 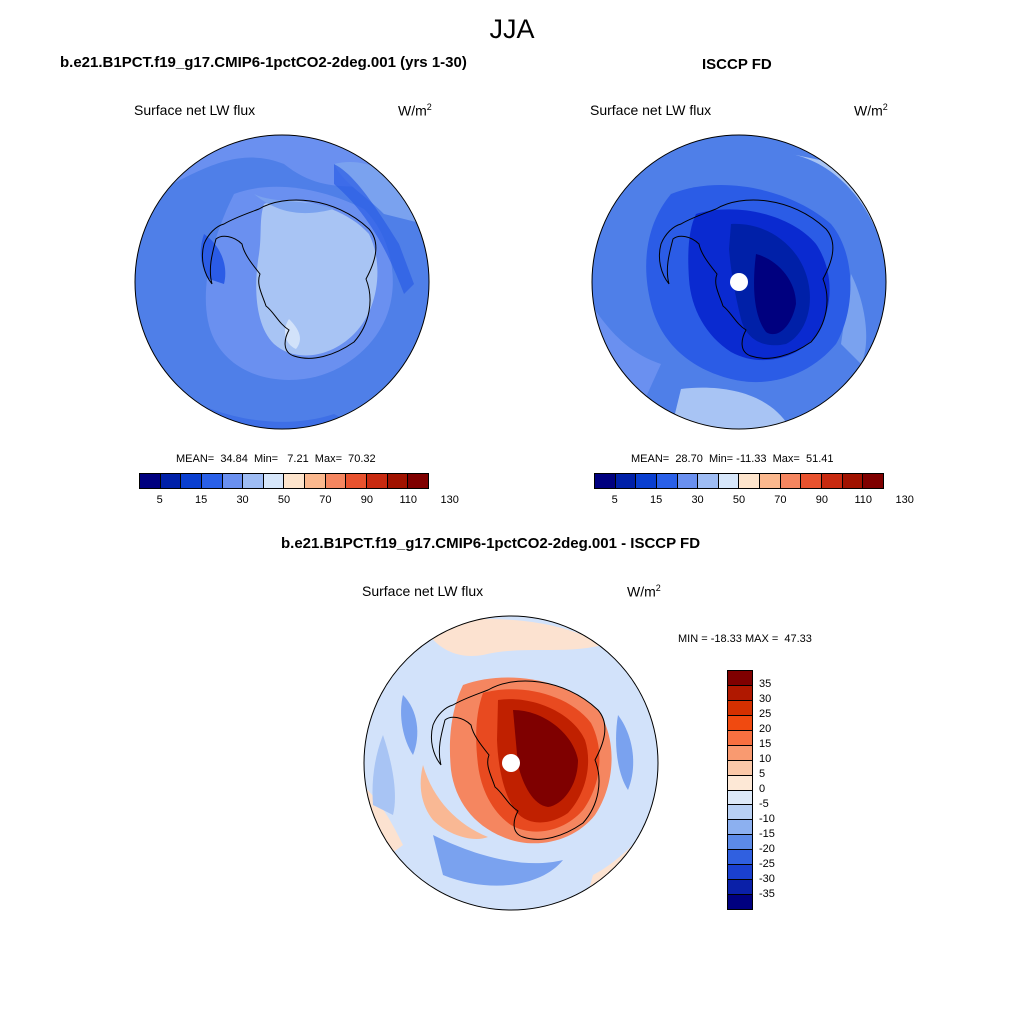 What do you see at coordinates (276, 459) in the screenshot?
I see `panel1-stats: MEAN= 34.84 Min= 7.21 Max= 70.32` at bounding box center [276, 459].